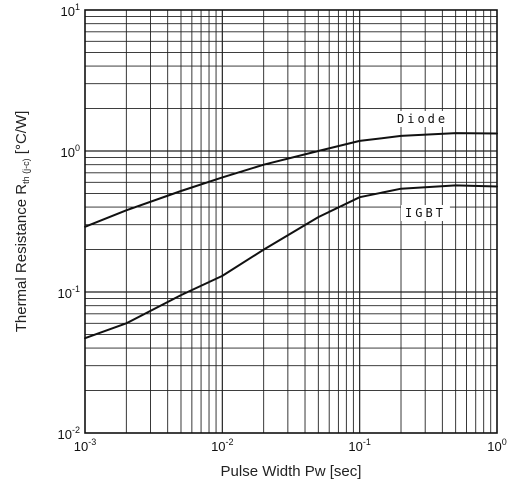 This screenshot has height=489, width=515. I want to click on x-tick-labels: 10⁻³ 10⁻² 10⁻¹ 10⁰, so click(290, 445).